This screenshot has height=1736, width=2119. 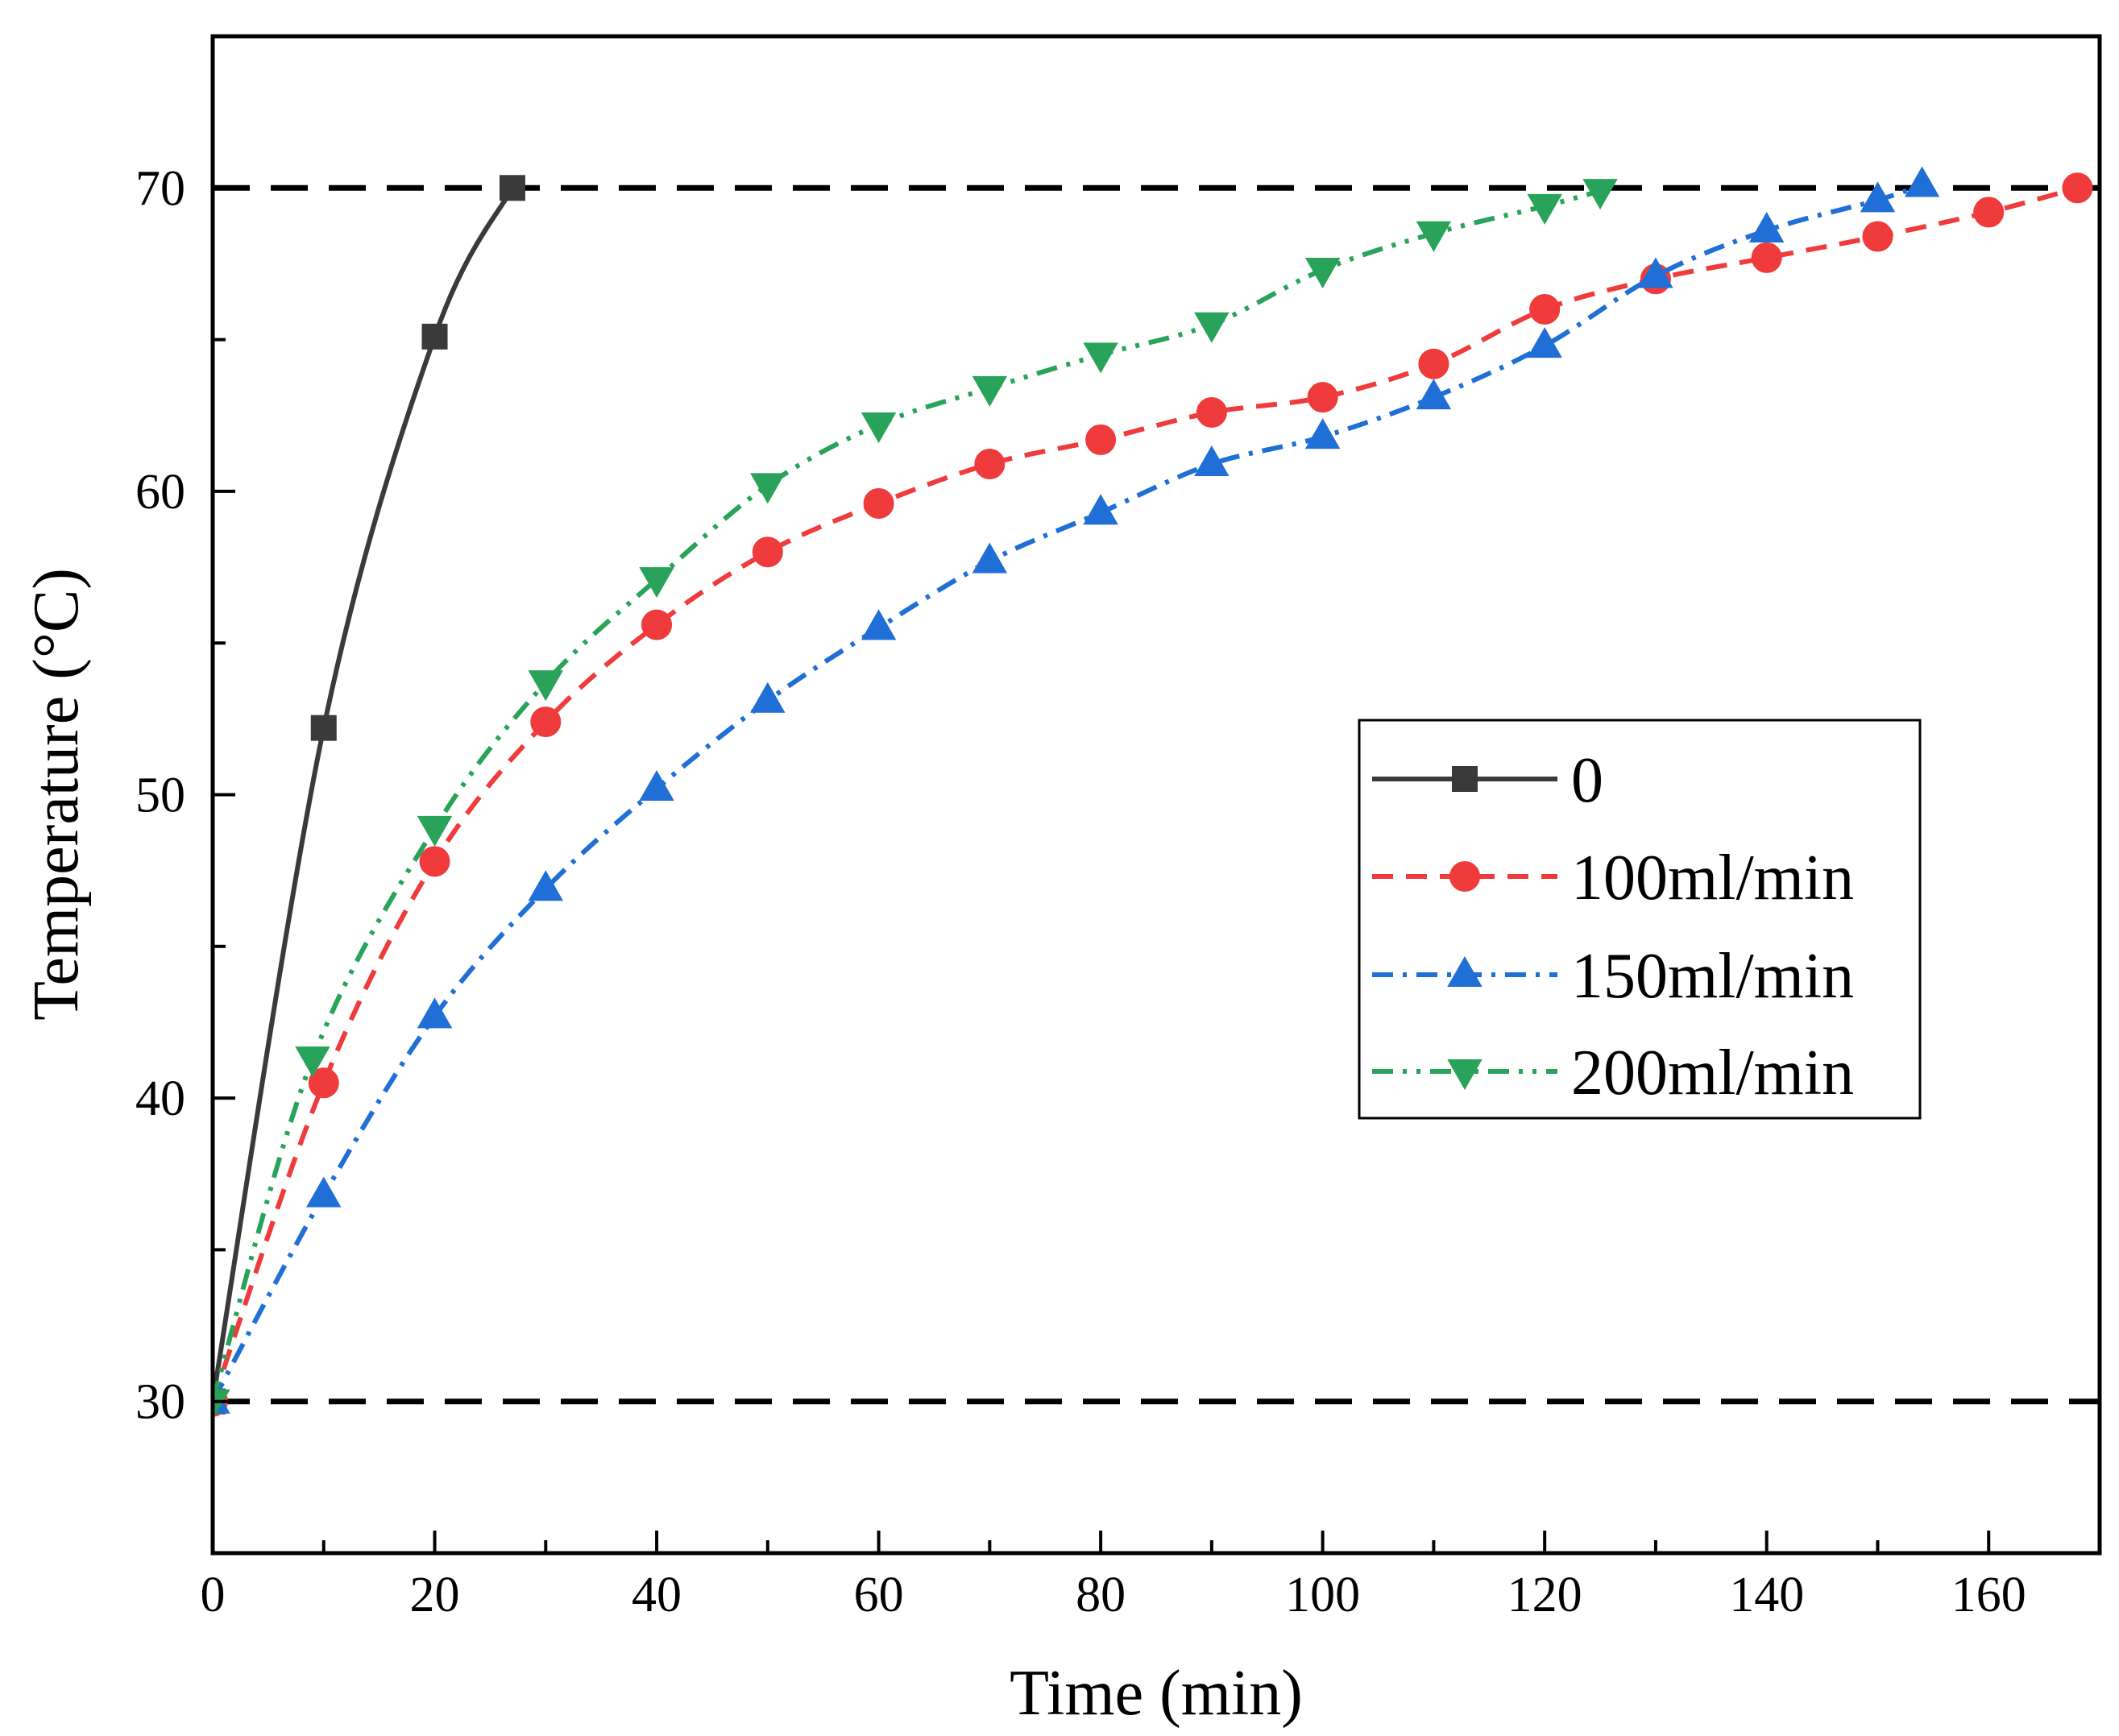 I want to click on y-tick-label-60: 60, so click(x=160, y=492).